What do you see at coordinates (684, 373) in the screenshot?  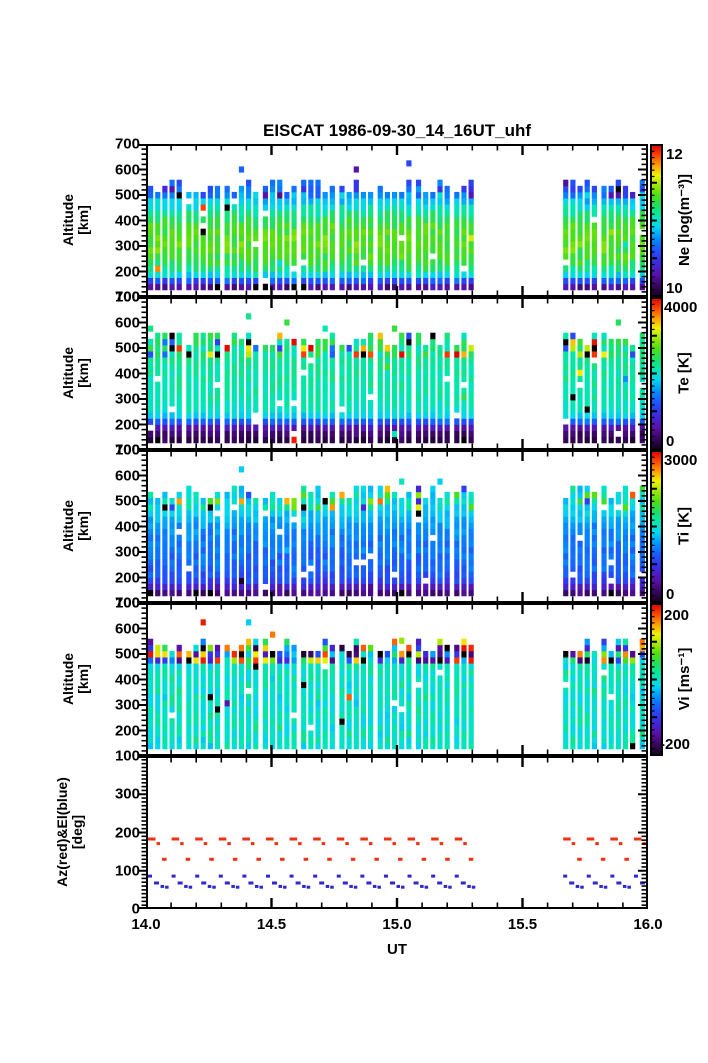 I see `colorbar-te-title: Te [K]` at bounding box center [684, 373].